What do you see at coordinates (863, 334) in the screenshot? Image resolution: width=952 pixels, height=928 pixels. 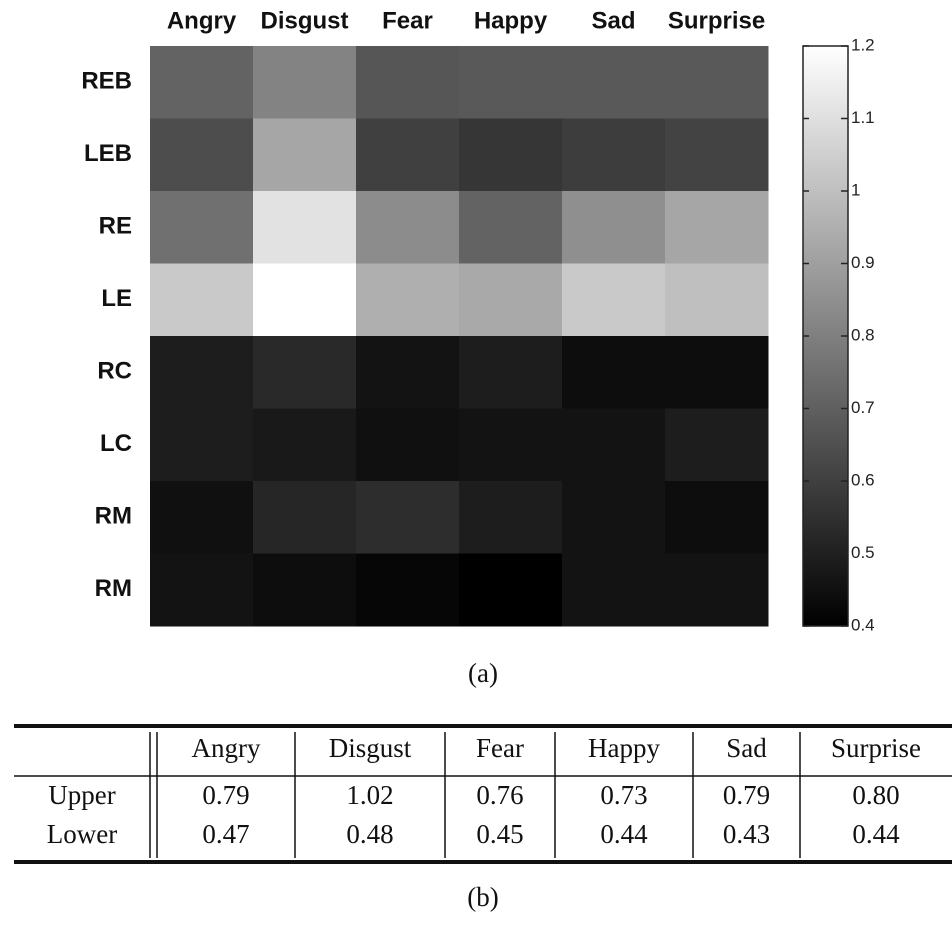 I see `colorbar-label: 0.8` at bounding box center [863, 334].